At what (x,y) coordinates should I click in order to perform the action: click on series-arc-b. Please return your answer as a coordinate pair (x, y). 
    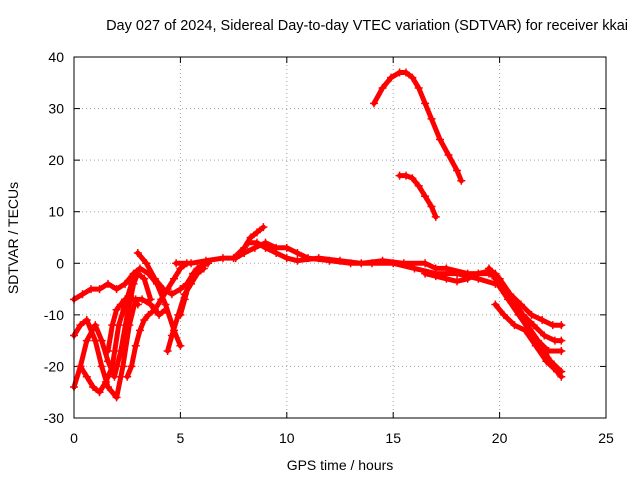
    Looking at the image, I should click on (120, 348).